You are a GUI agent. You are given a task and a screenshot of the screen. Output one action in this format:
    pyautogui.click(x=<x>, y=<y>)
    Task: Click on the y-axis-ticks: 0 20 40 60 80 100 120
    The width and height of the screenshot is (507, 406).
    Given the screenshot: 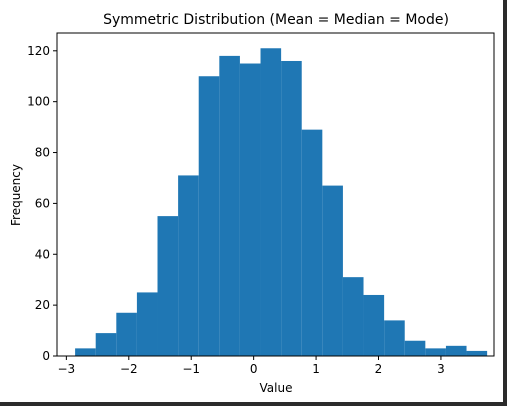 What is the action you would take?
    pyautogui.click(x=42, y=203)
    